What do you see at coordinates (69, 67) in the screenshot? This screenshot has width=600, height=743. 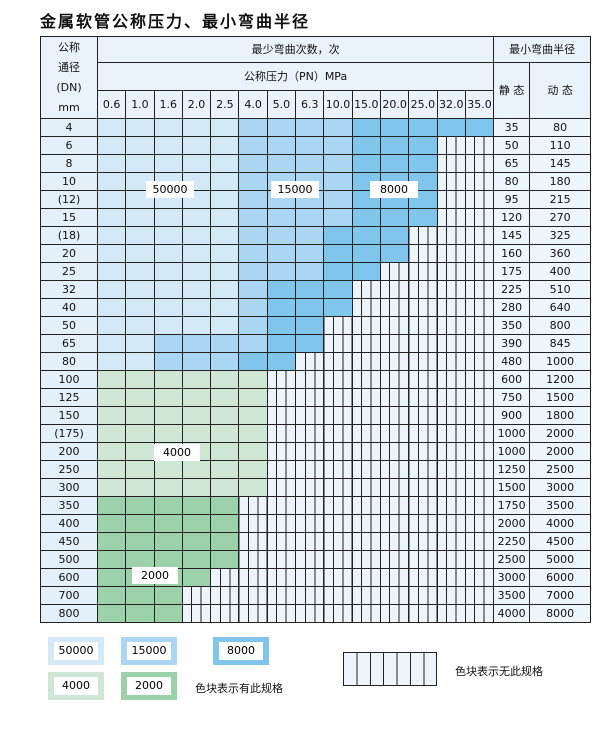 I see `dn-header-line: 通径` at bounding box center [69, 67].